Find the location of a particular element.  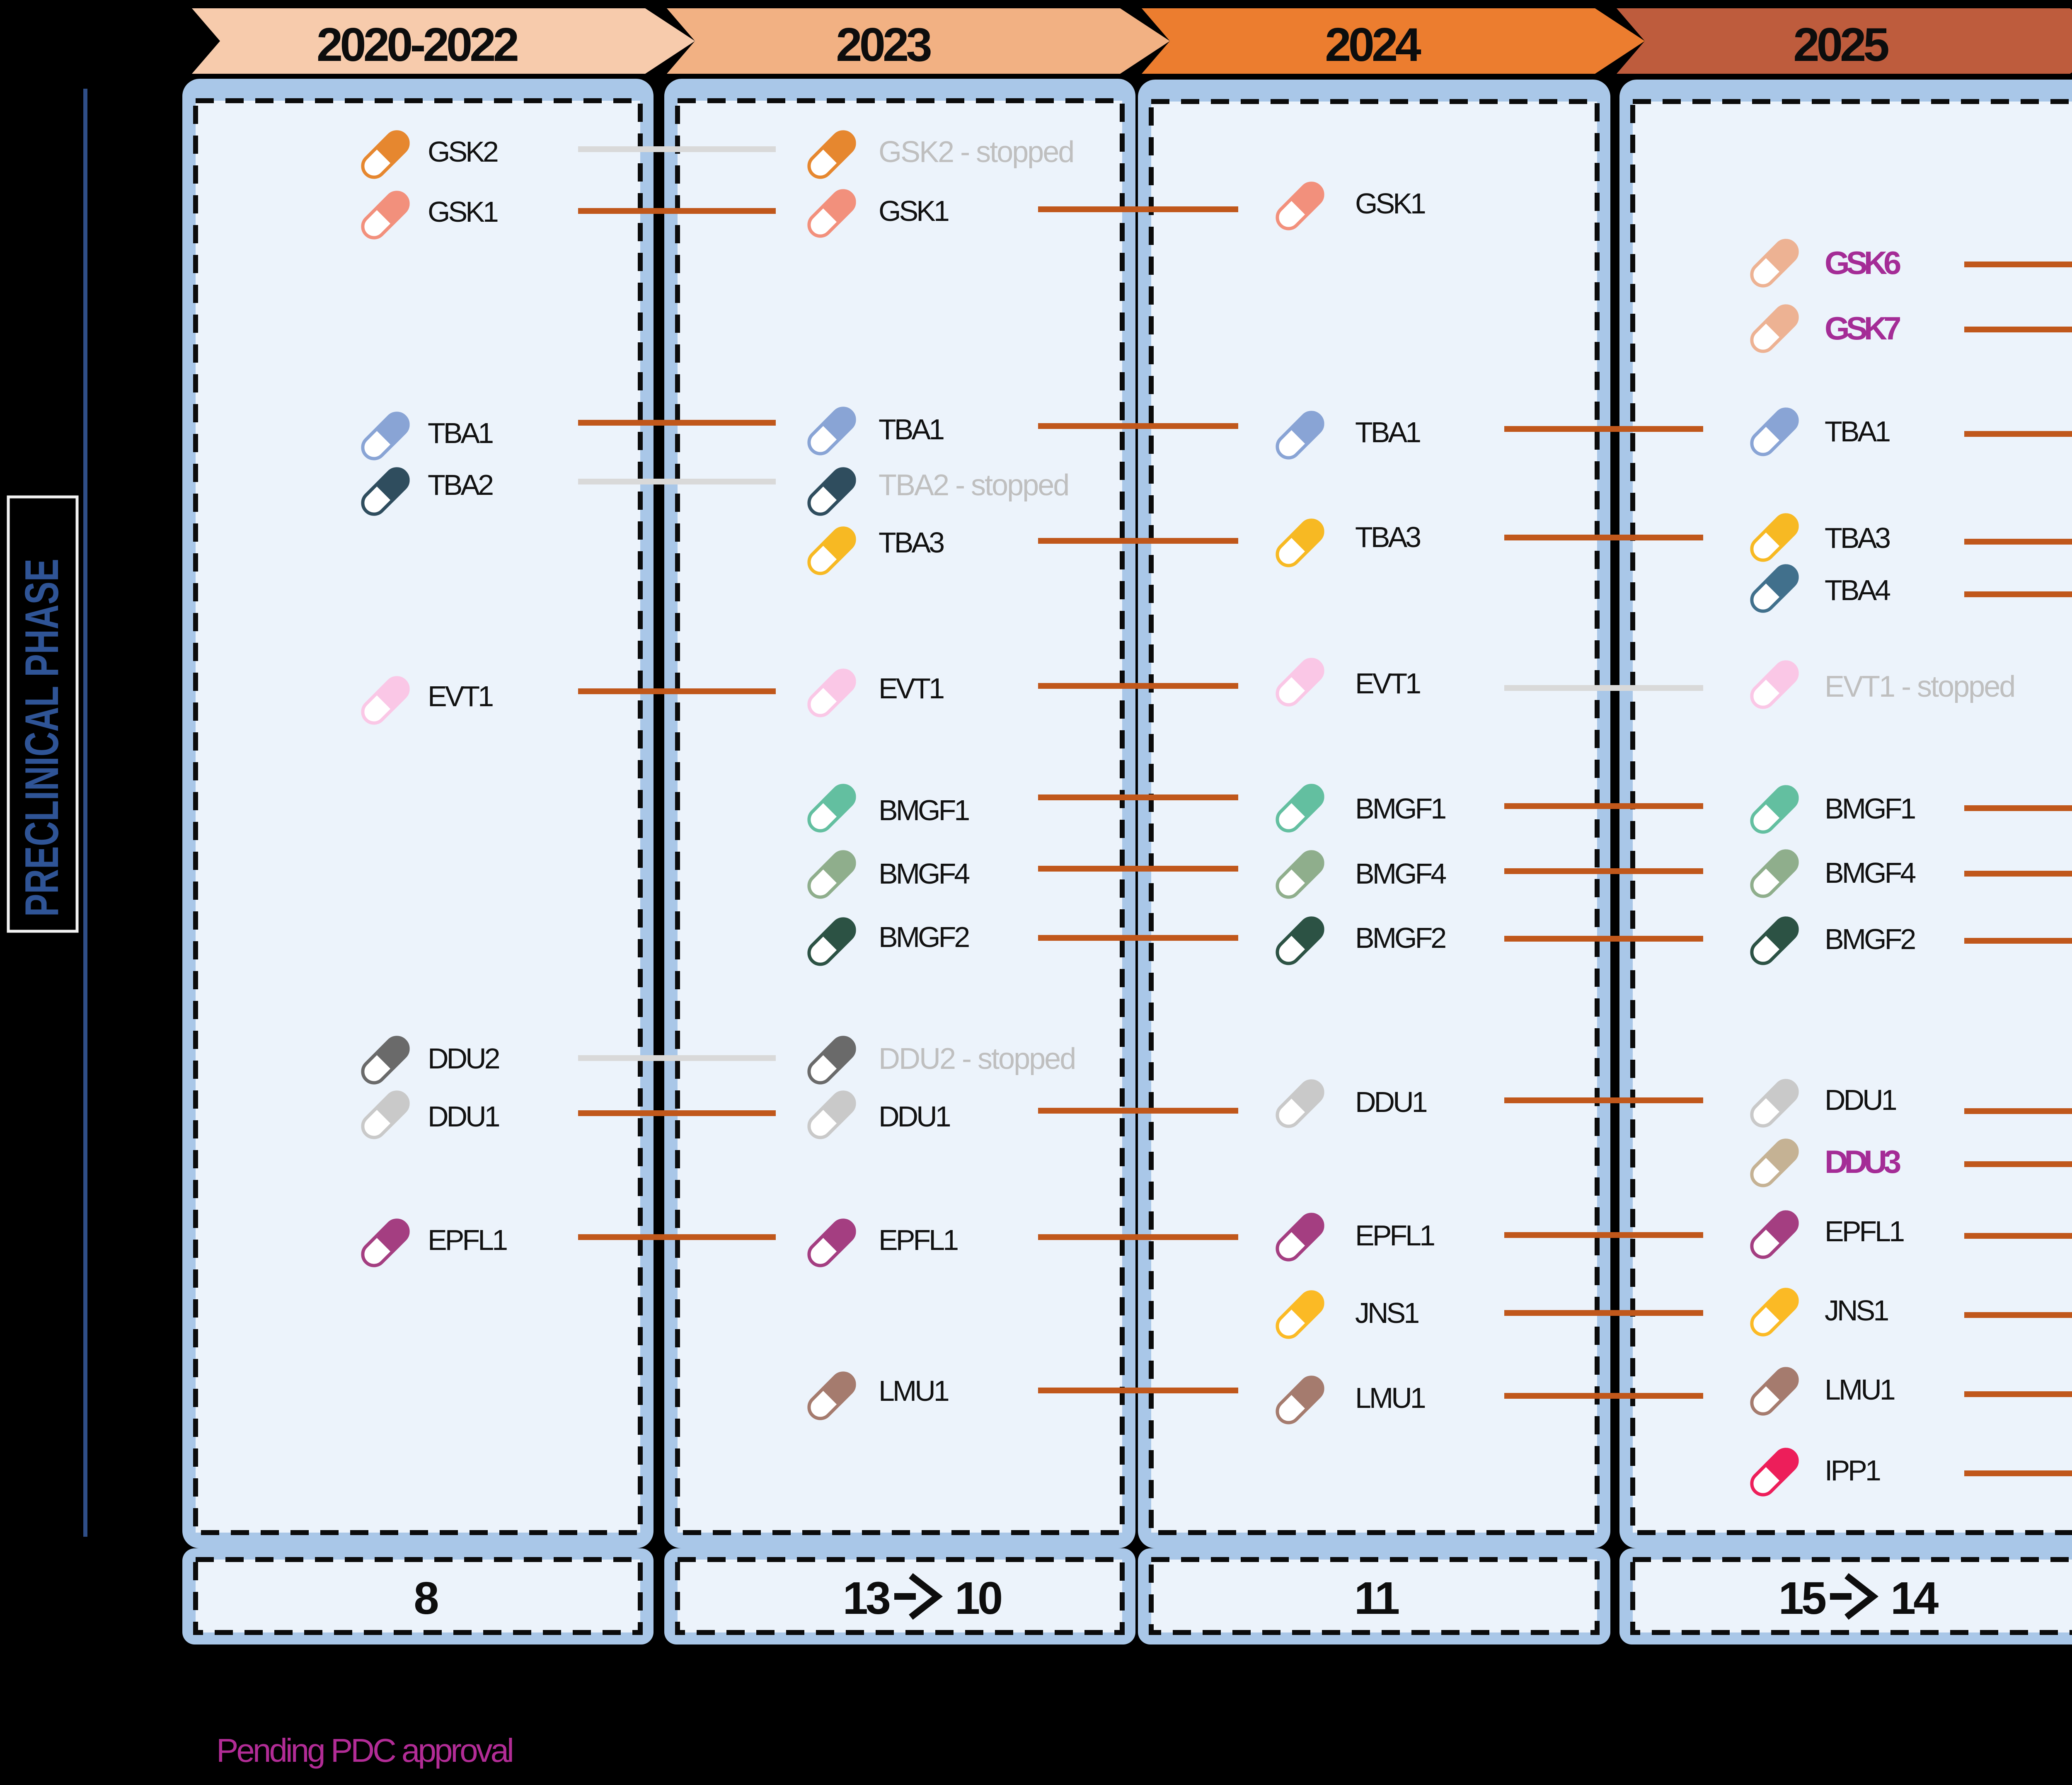

svg-text: IPP1 is located at coordinates (1852, 1470).